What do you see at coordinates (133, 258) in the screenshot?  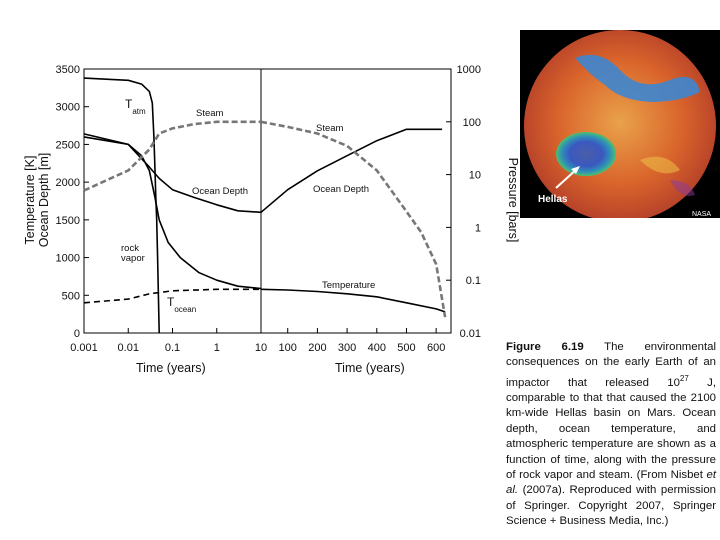 I see `annotation-rock-vapor-2: vapor` at bounding box center [133, 258].